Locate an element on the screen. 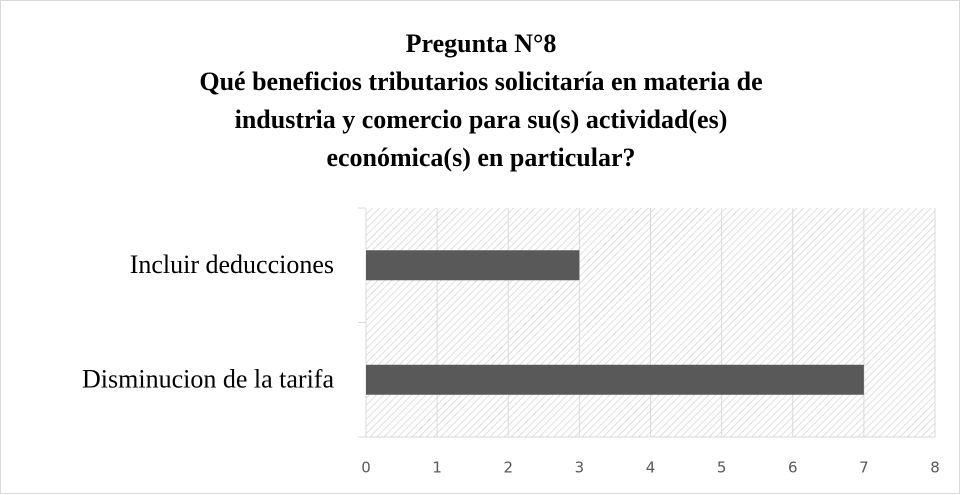 The height and width of the screenshot is (495, 961). x-tick-label: 1 is located at coordinates (437, 468).